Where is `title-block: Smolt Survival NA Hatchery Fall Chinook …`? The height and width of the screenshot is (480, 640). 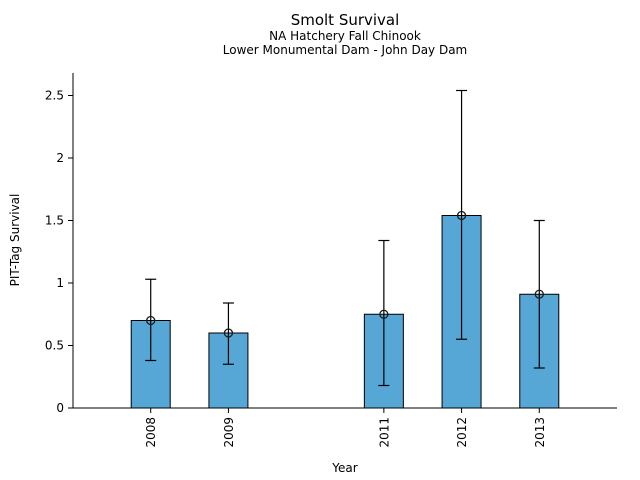 title-block: Smolt Survival NA Hatchery Fall Chinook … is located at coordinates (345, 34).